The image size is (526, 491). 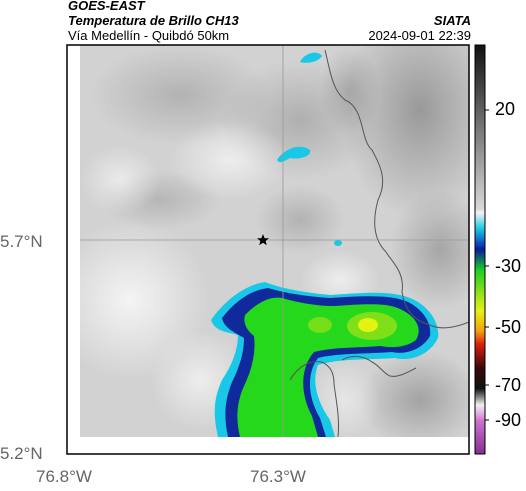 What do you see at coordinates (263, 240) in the screenshot?
I see `star-marker` at bounding box center [263, 240].